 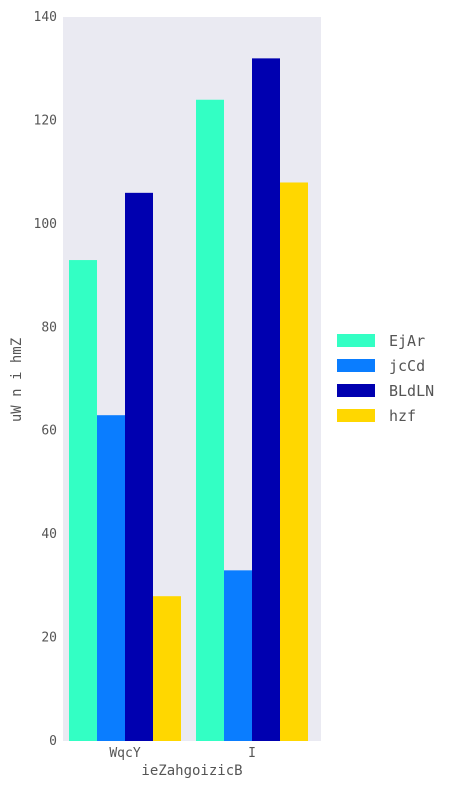 I want to click on legend-label-EjAr: EjAr, so click(x=407, y=341).